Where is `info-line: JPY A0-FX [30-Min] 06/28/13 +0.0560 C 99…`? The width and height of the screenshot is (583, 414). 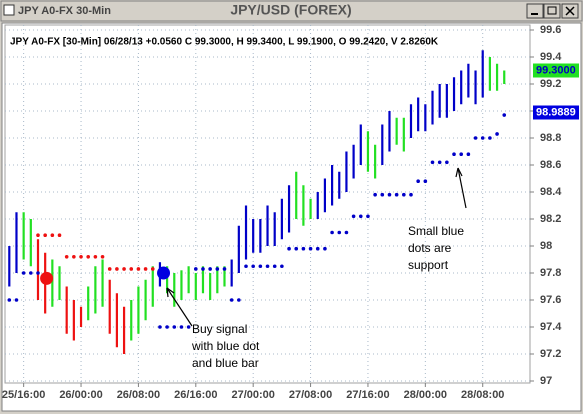 info-line: JPY A0-FX [30-Min] 06/28/13 +0.0560 C 99… is located at coordinates (224, 42).